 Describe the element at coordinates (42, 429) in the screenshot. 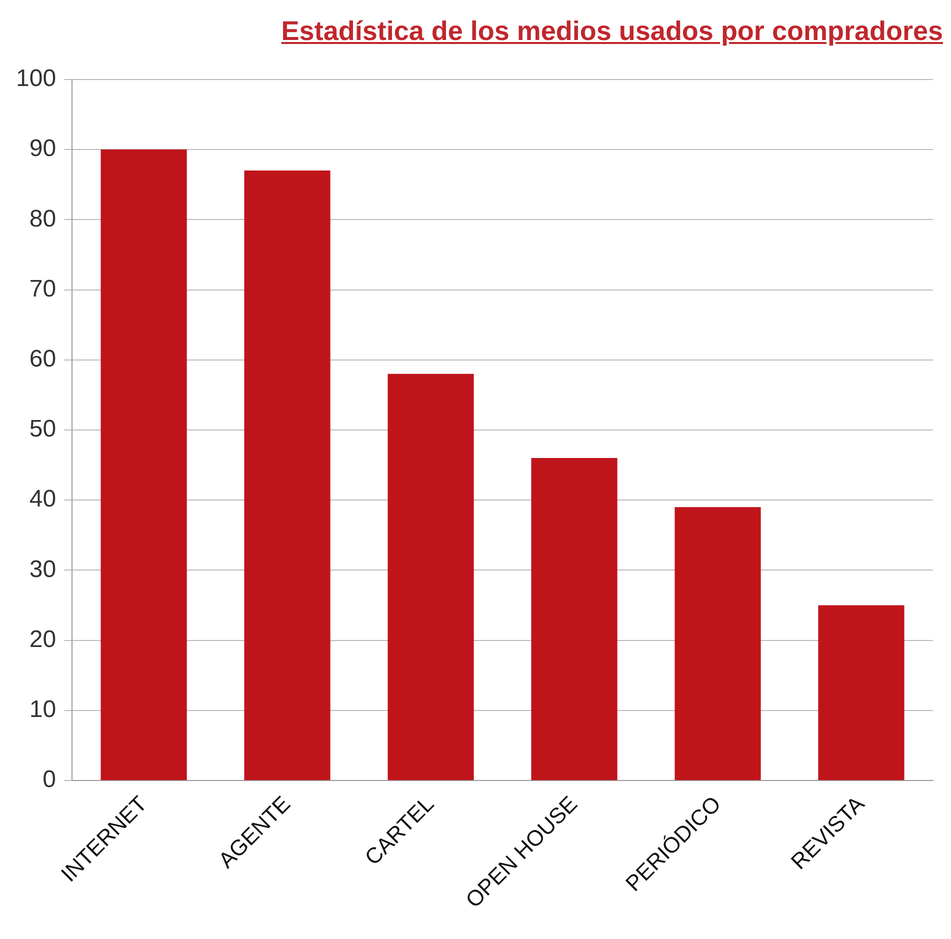

I see `y-tick-label: 50` at that location.